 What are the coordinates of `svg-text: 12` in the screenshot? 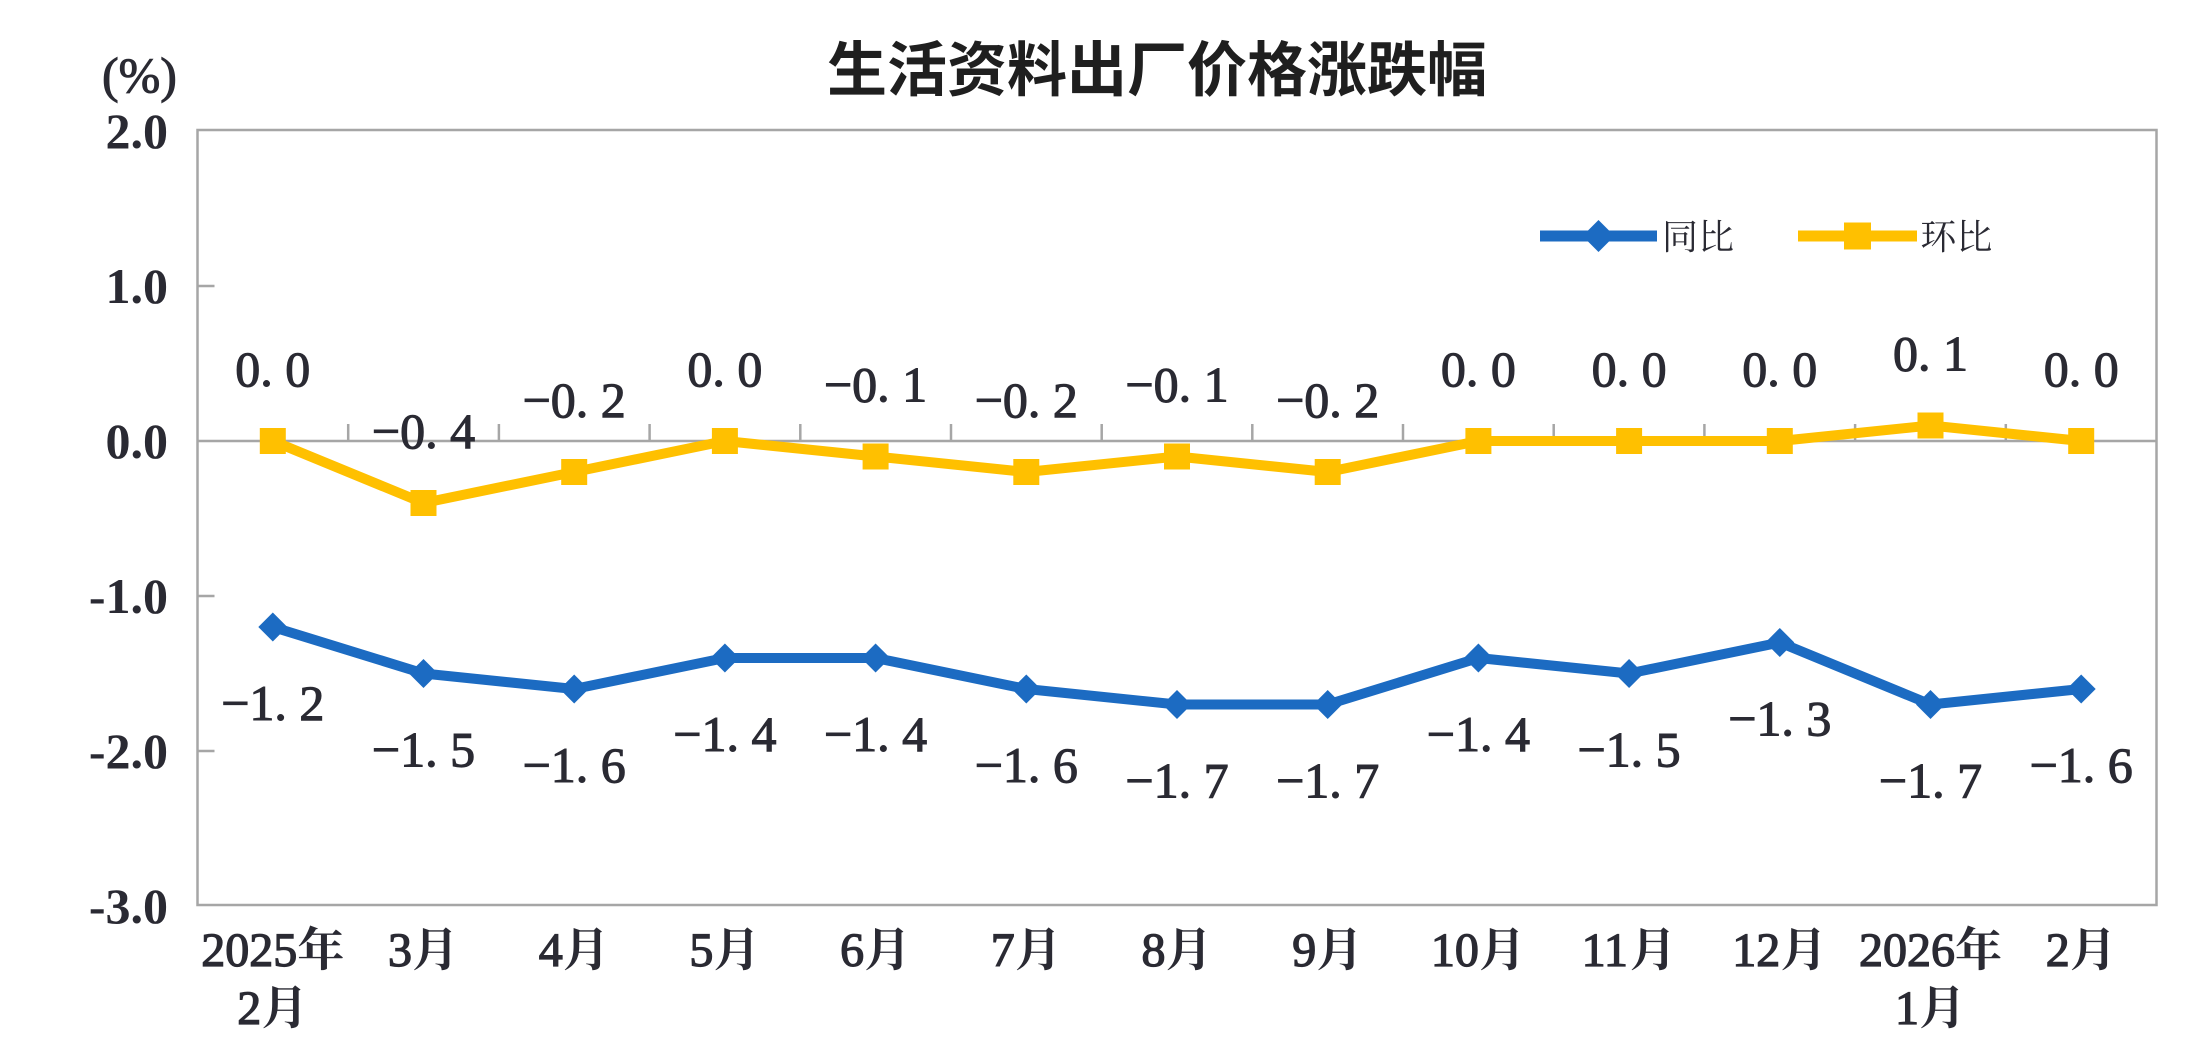 It's located at (1756, 950).